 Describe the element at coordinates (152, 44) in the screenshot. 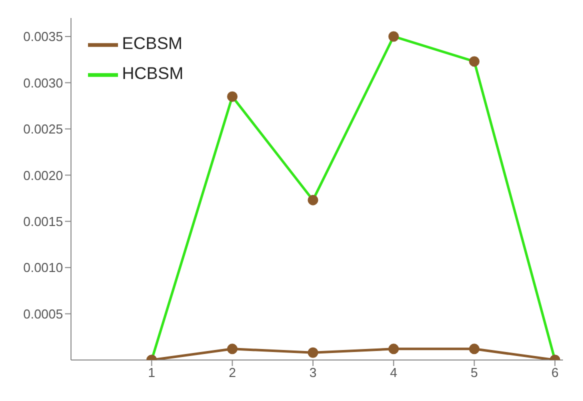

I see `legend-label: ECBSM` at that location.